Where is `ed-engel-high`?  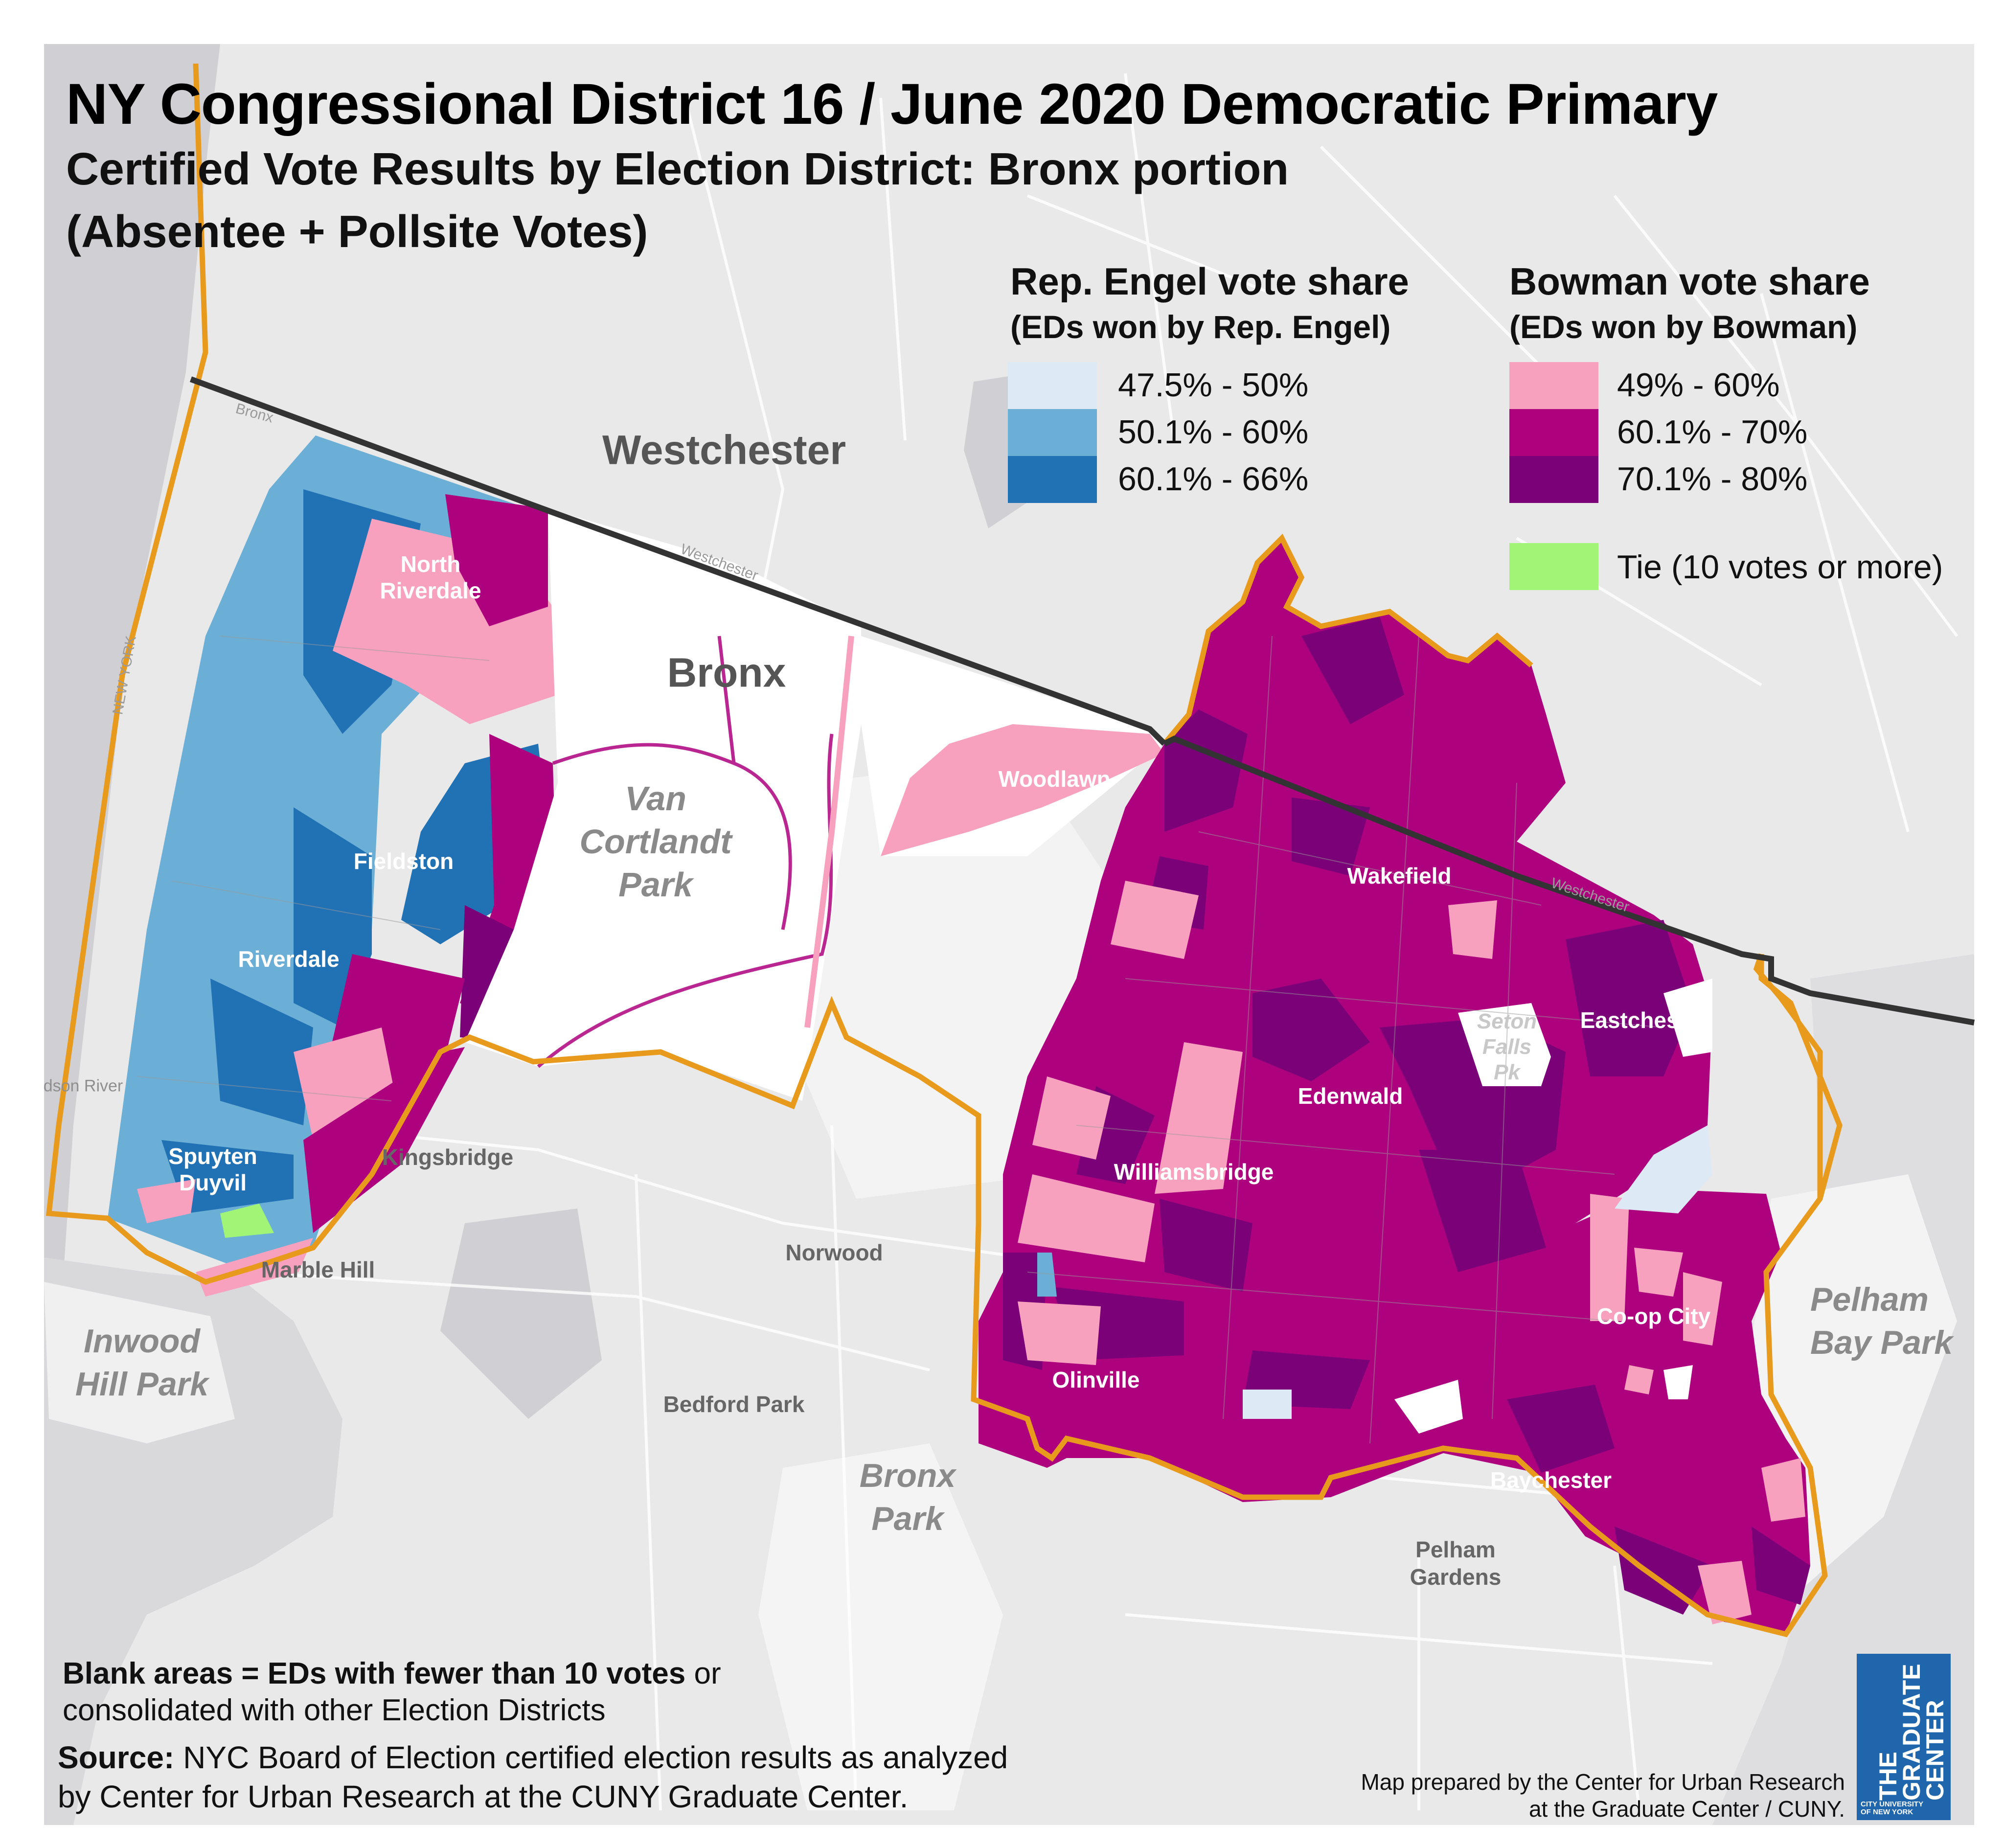 ed-engel-high is located at coordinates (261, 1052).